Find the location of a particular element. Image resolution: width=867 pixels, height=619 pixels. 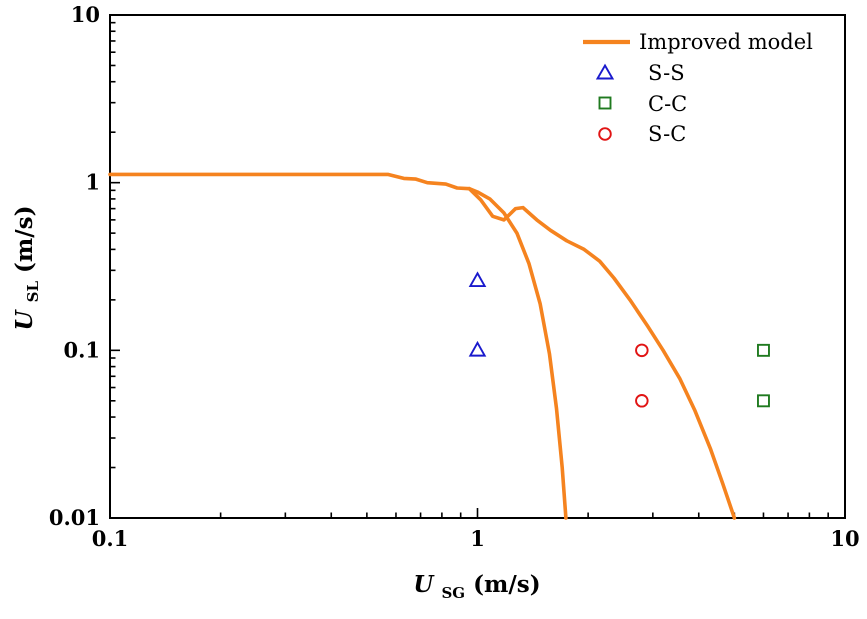

y-axis-subscript: SL is located at coordinates (33, 292).